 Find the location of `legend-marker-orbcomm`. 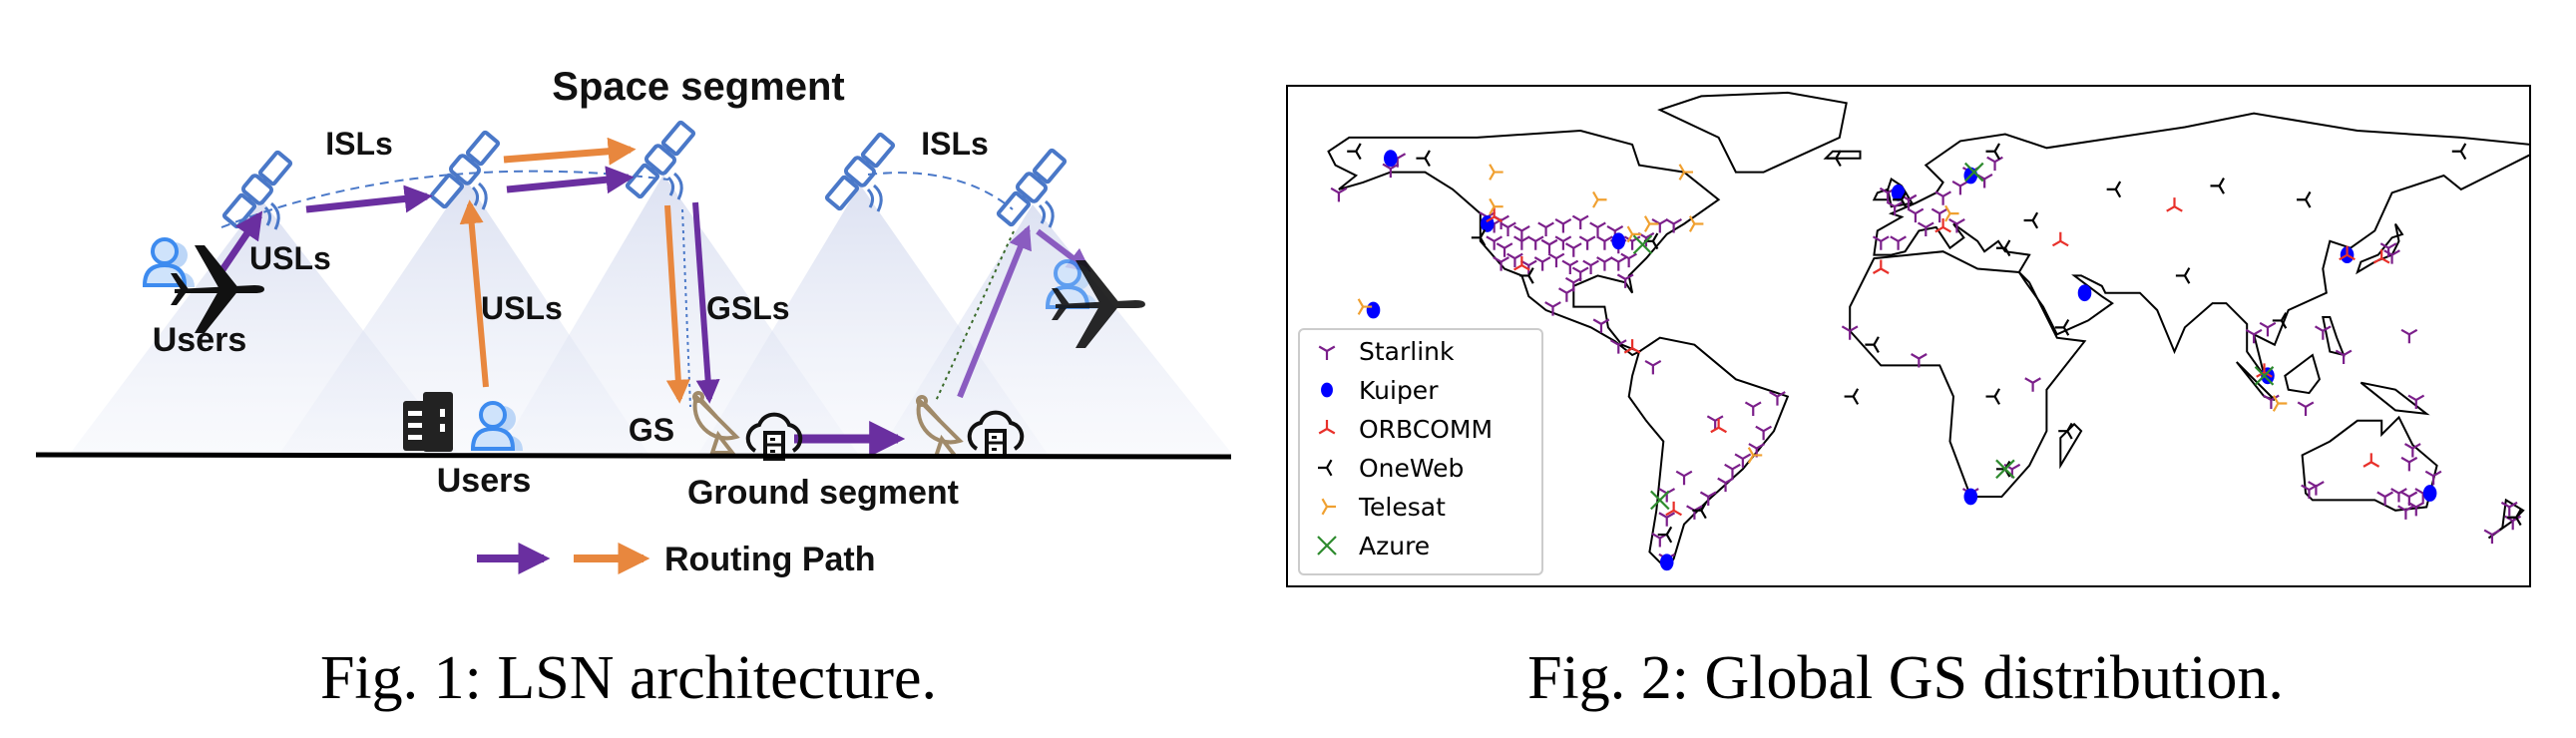

legend-marker-orbcomm is located at coordinates (1327, 427).